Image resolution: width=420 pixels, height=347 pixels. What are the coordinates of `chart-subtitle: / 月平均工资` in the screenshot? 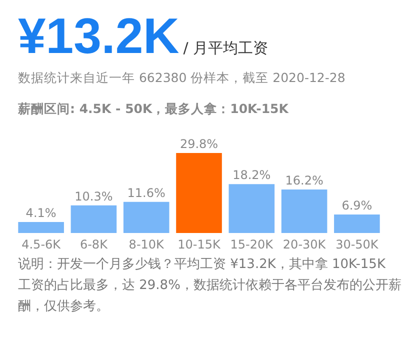 It's located at (225, 48).